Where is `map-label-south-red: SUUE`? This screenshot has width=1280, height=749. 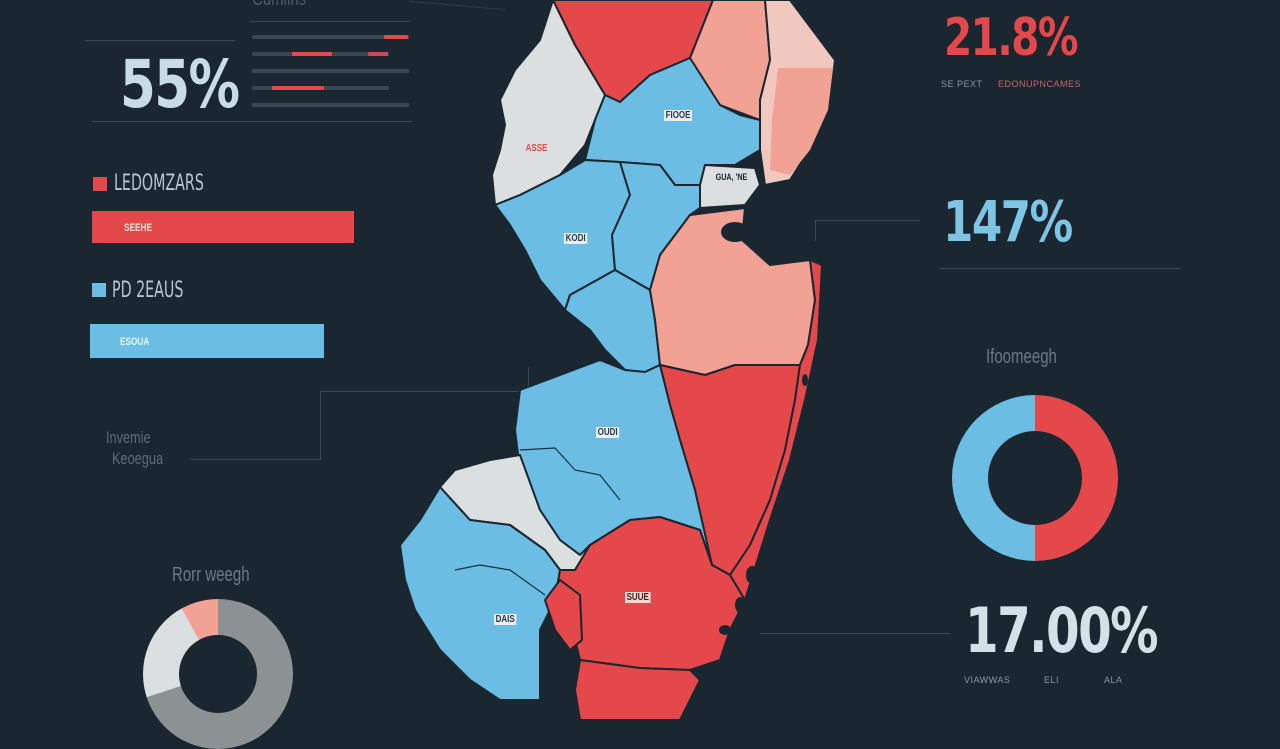 map-label-south-red: SUUE is located at coordinates (638, 597).